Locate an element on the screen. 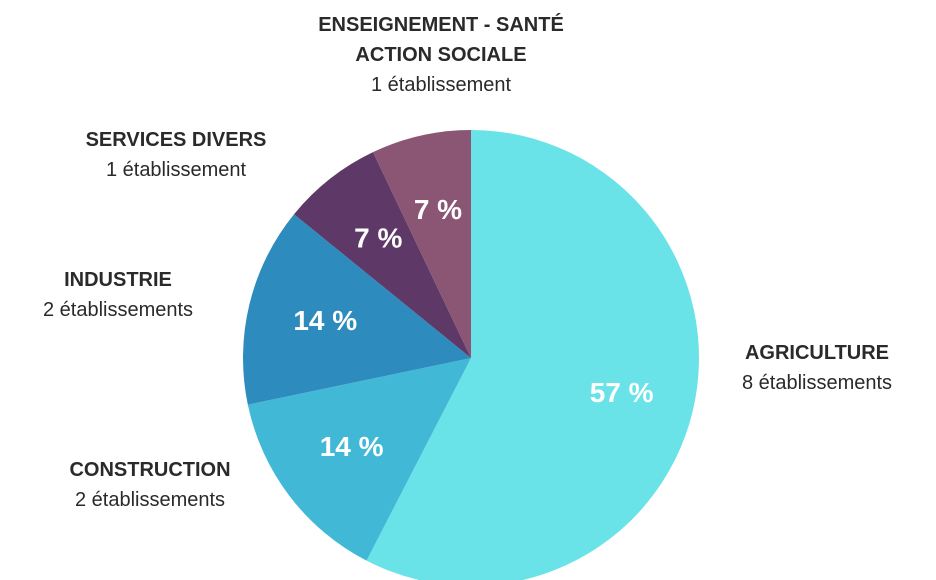 This screenshot has height=580, width=936. category-name: CONSTRUCTION is located at coordinates (150, 470).